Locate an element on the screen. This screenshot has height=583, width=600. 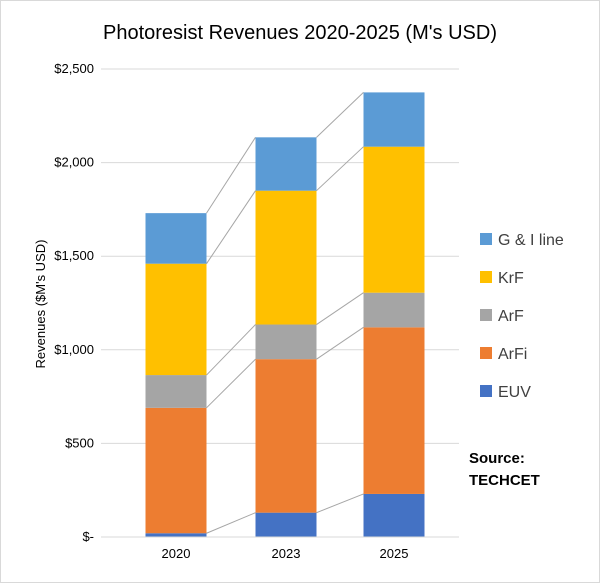
source-text-line: TECHCET is located at coordinates (504, 480).